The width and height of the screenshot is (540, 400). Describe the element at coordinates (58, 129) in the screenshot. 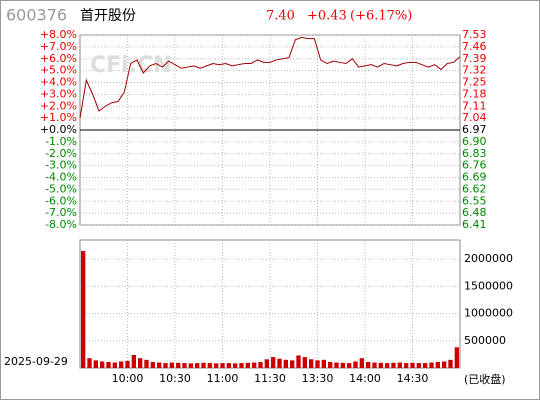

I see `y-tick-label: +0.0%` at that location.